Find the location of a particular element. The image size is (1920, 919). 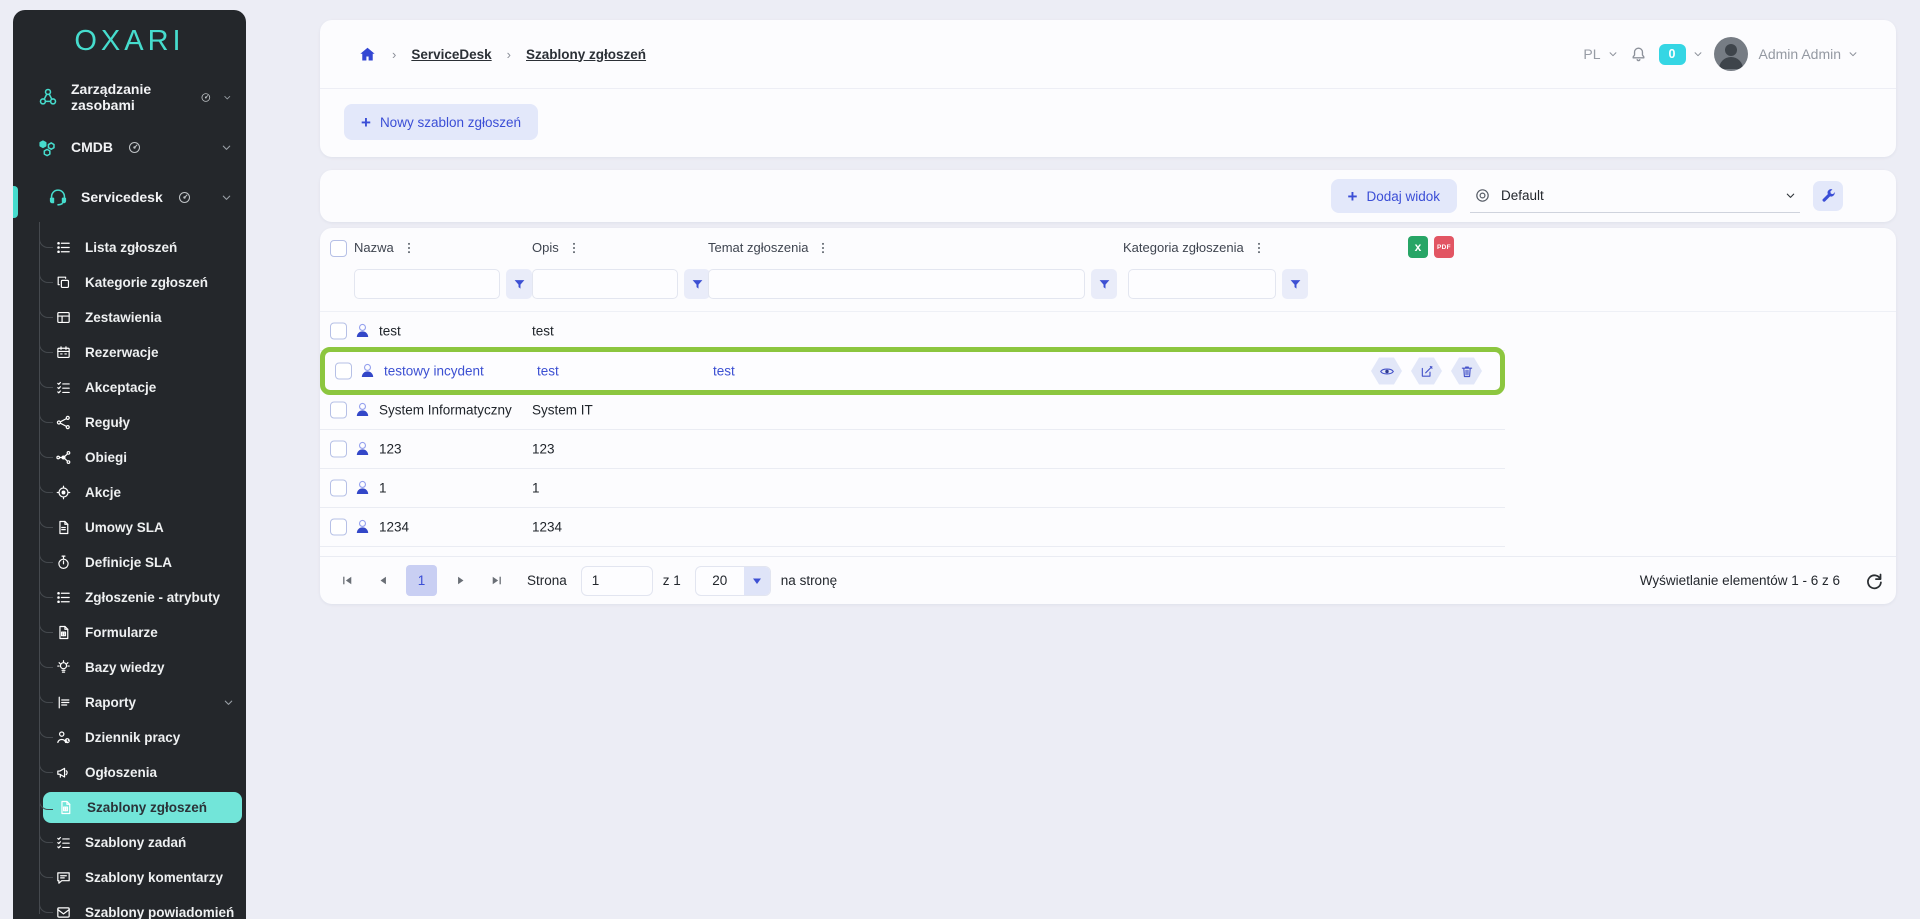

view-settings-button is located at coordinates (1828, 196).